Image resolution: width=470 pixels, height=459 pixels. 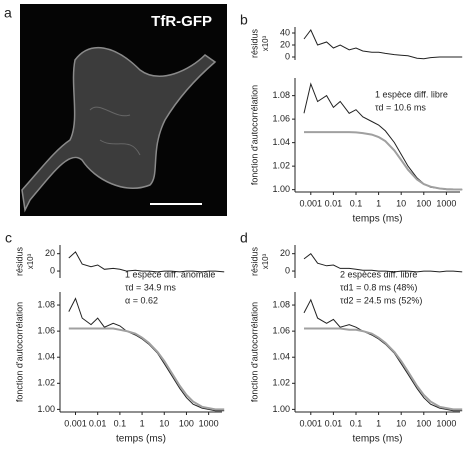 I want to click on annotation: τd = 10.6 ms, so click(x=400, y=107).